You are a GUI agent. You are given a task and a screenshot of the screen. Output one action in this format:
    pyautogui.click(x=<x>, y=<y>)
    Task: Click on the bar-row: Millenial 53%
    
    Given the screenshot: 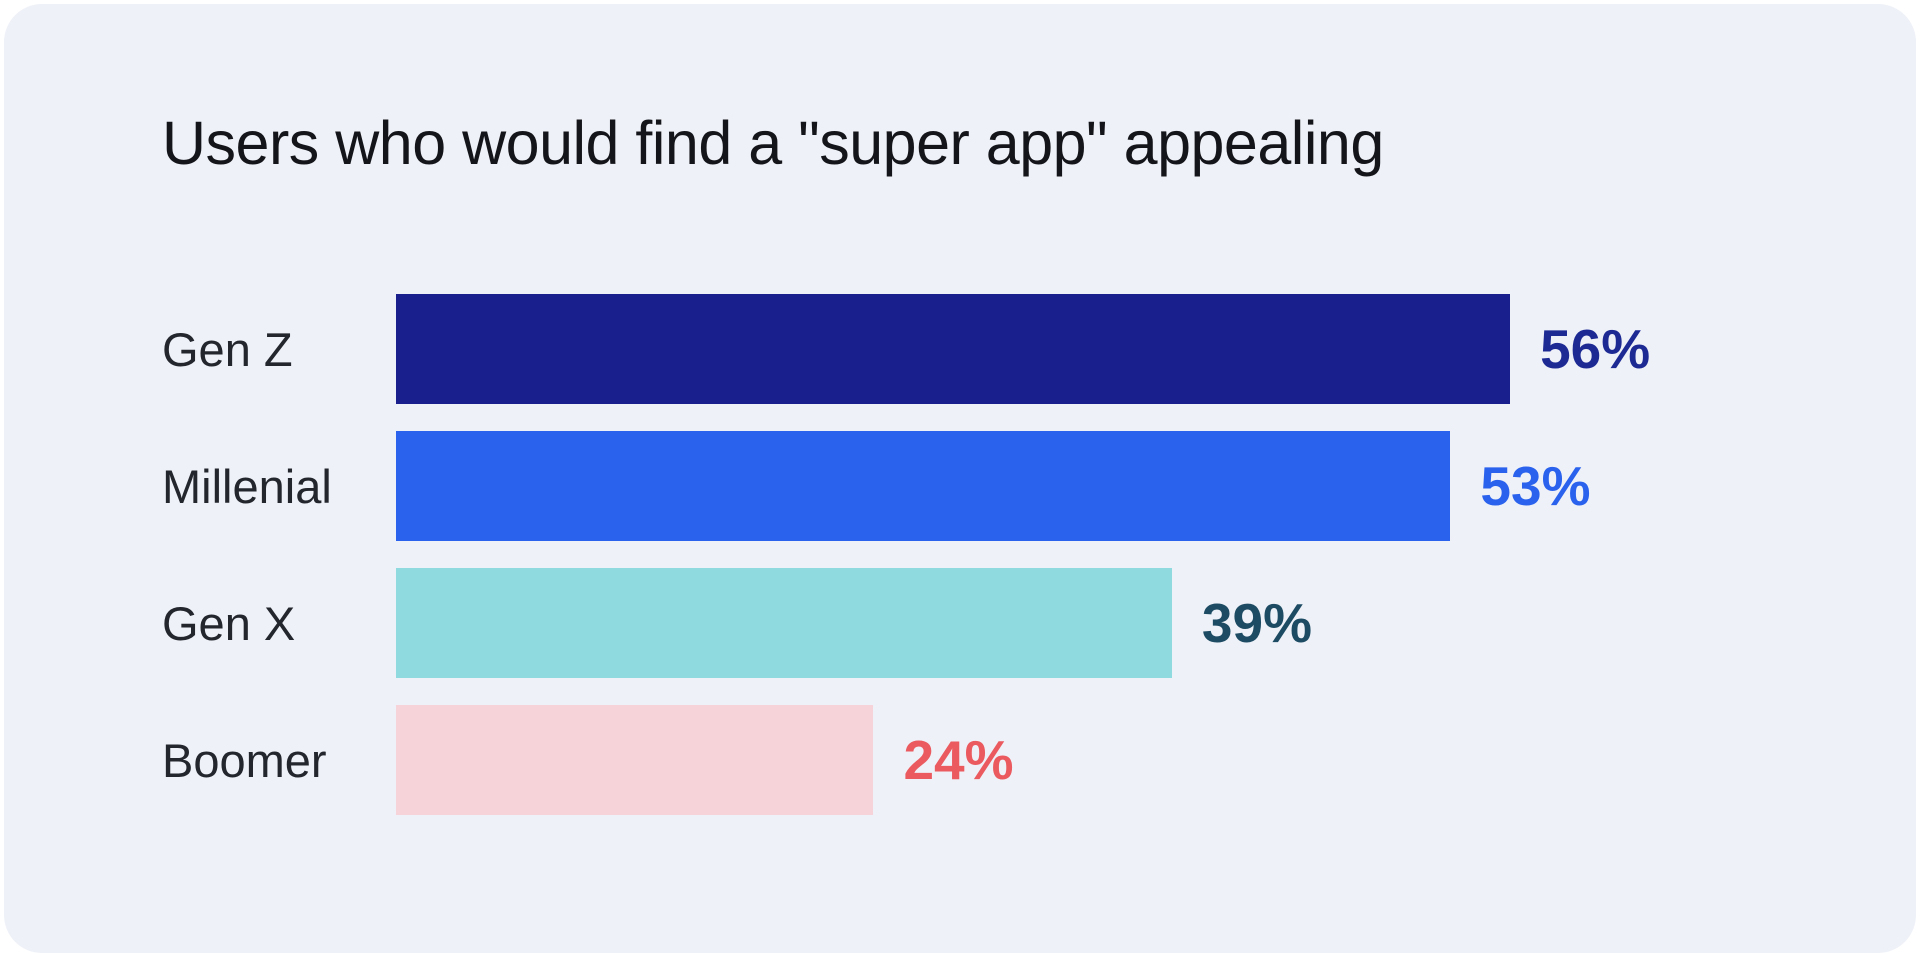 What is the action you would take?
    pyautogui.click(x=960, y=486)
    